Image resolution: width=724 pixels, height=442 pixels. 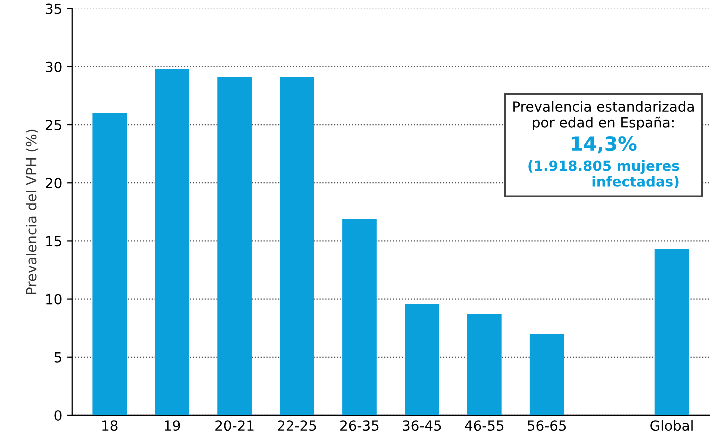 I want to click on annotation: Prevalencia estandarizada por edad en España:, so click(x=604, y=116).